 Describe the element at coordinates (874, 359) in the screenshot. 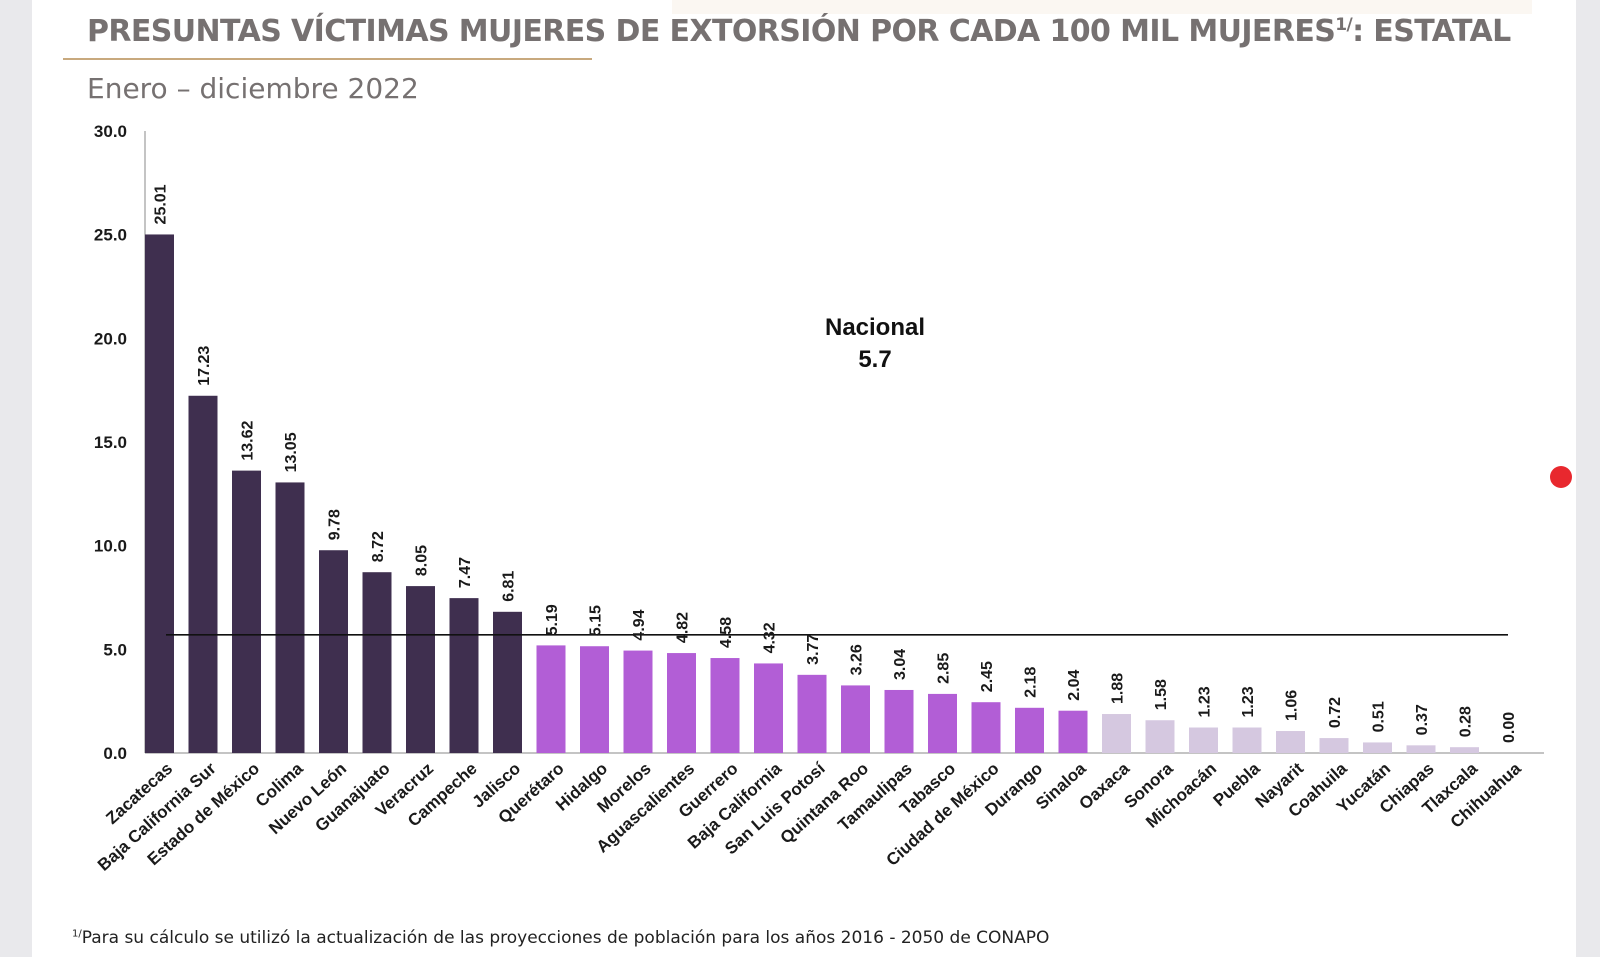

I see `national-value: 5.7` at that location.